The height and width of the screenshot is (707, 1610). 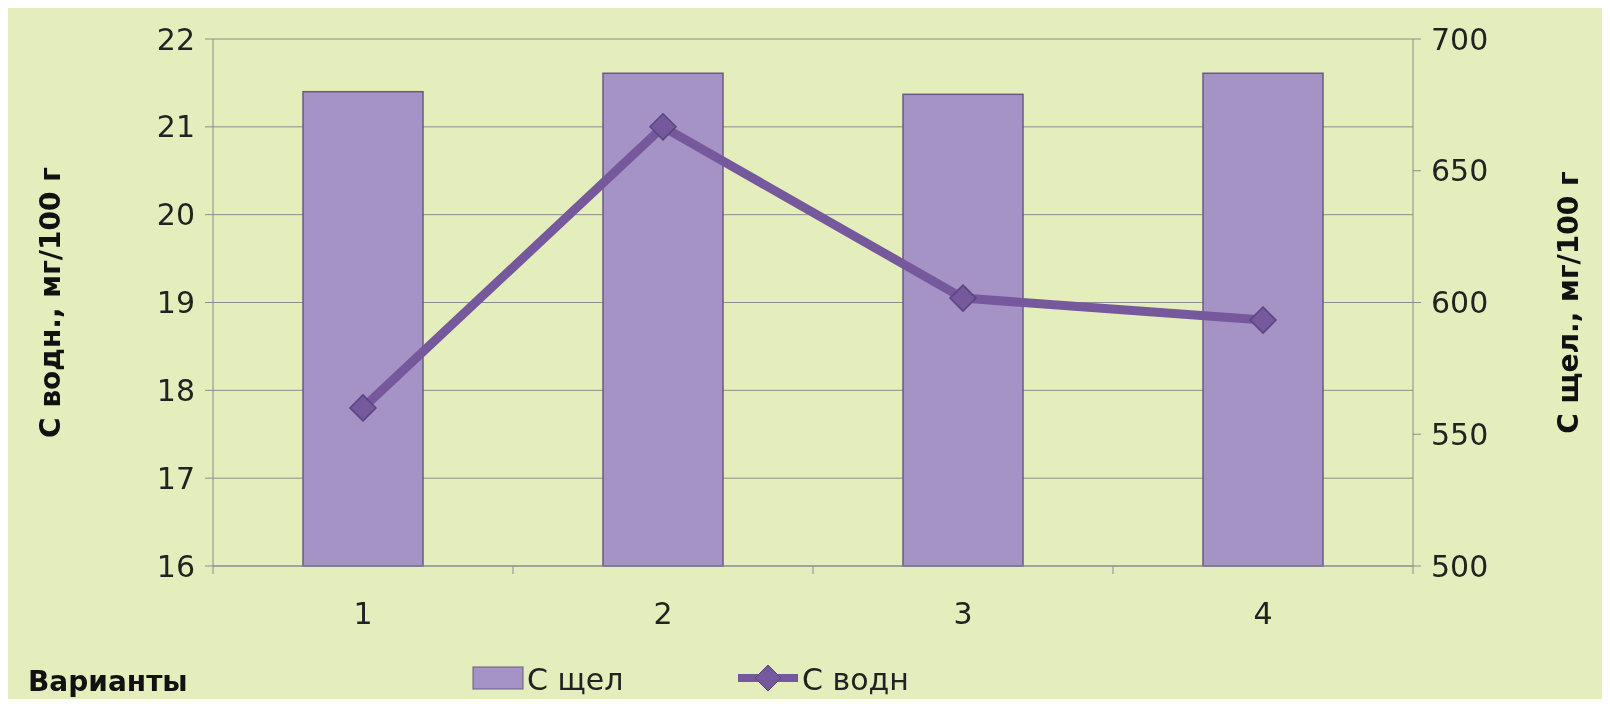 I want to click on x-axis-title: Варианты, so click(x=108, y=681).